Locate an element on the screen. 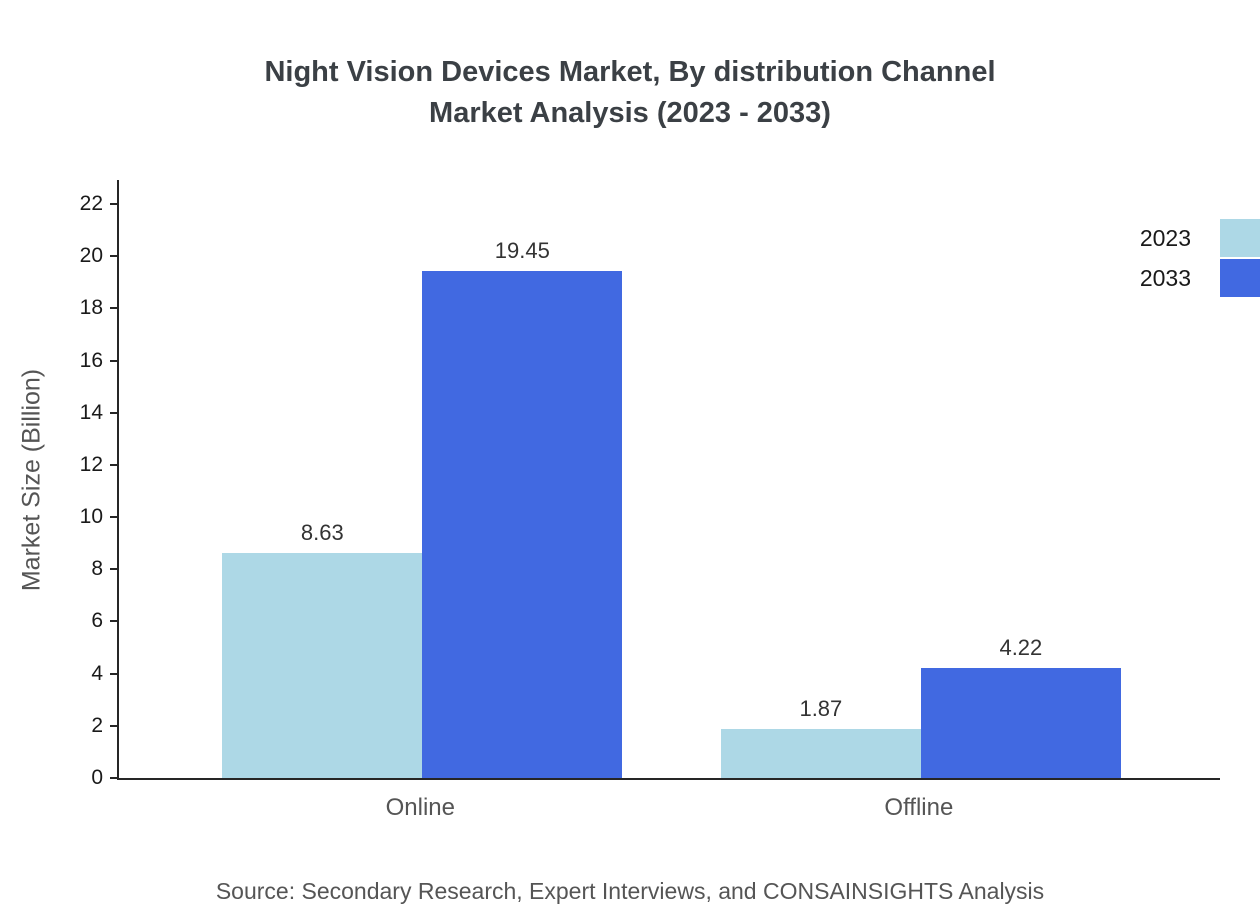 This screenshot has width=1260, height=920. y-tick-label: 22 is located at coordinates (91, 204).